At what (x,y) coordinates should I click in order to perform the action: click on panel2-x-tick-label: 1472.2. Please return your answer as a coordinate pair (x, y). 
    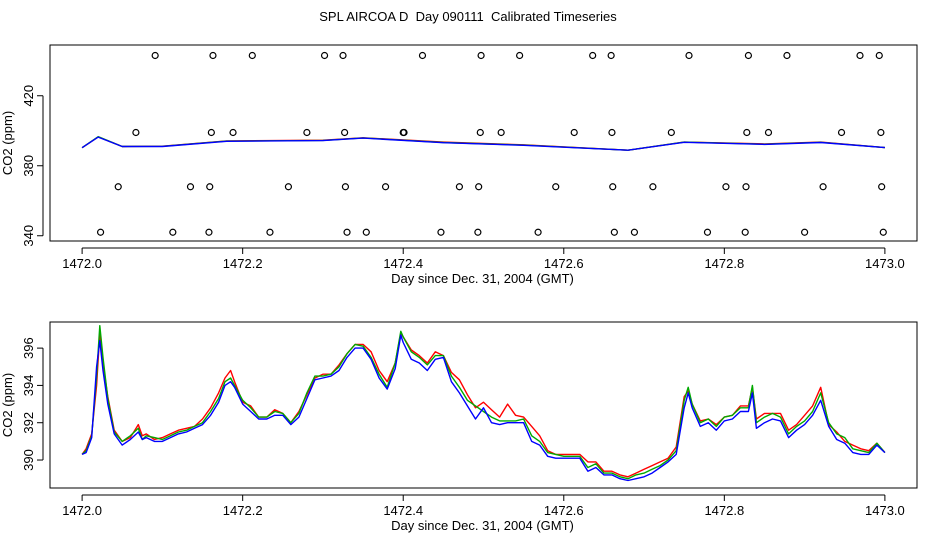
    Looking at the image, I should click on (243, 510).